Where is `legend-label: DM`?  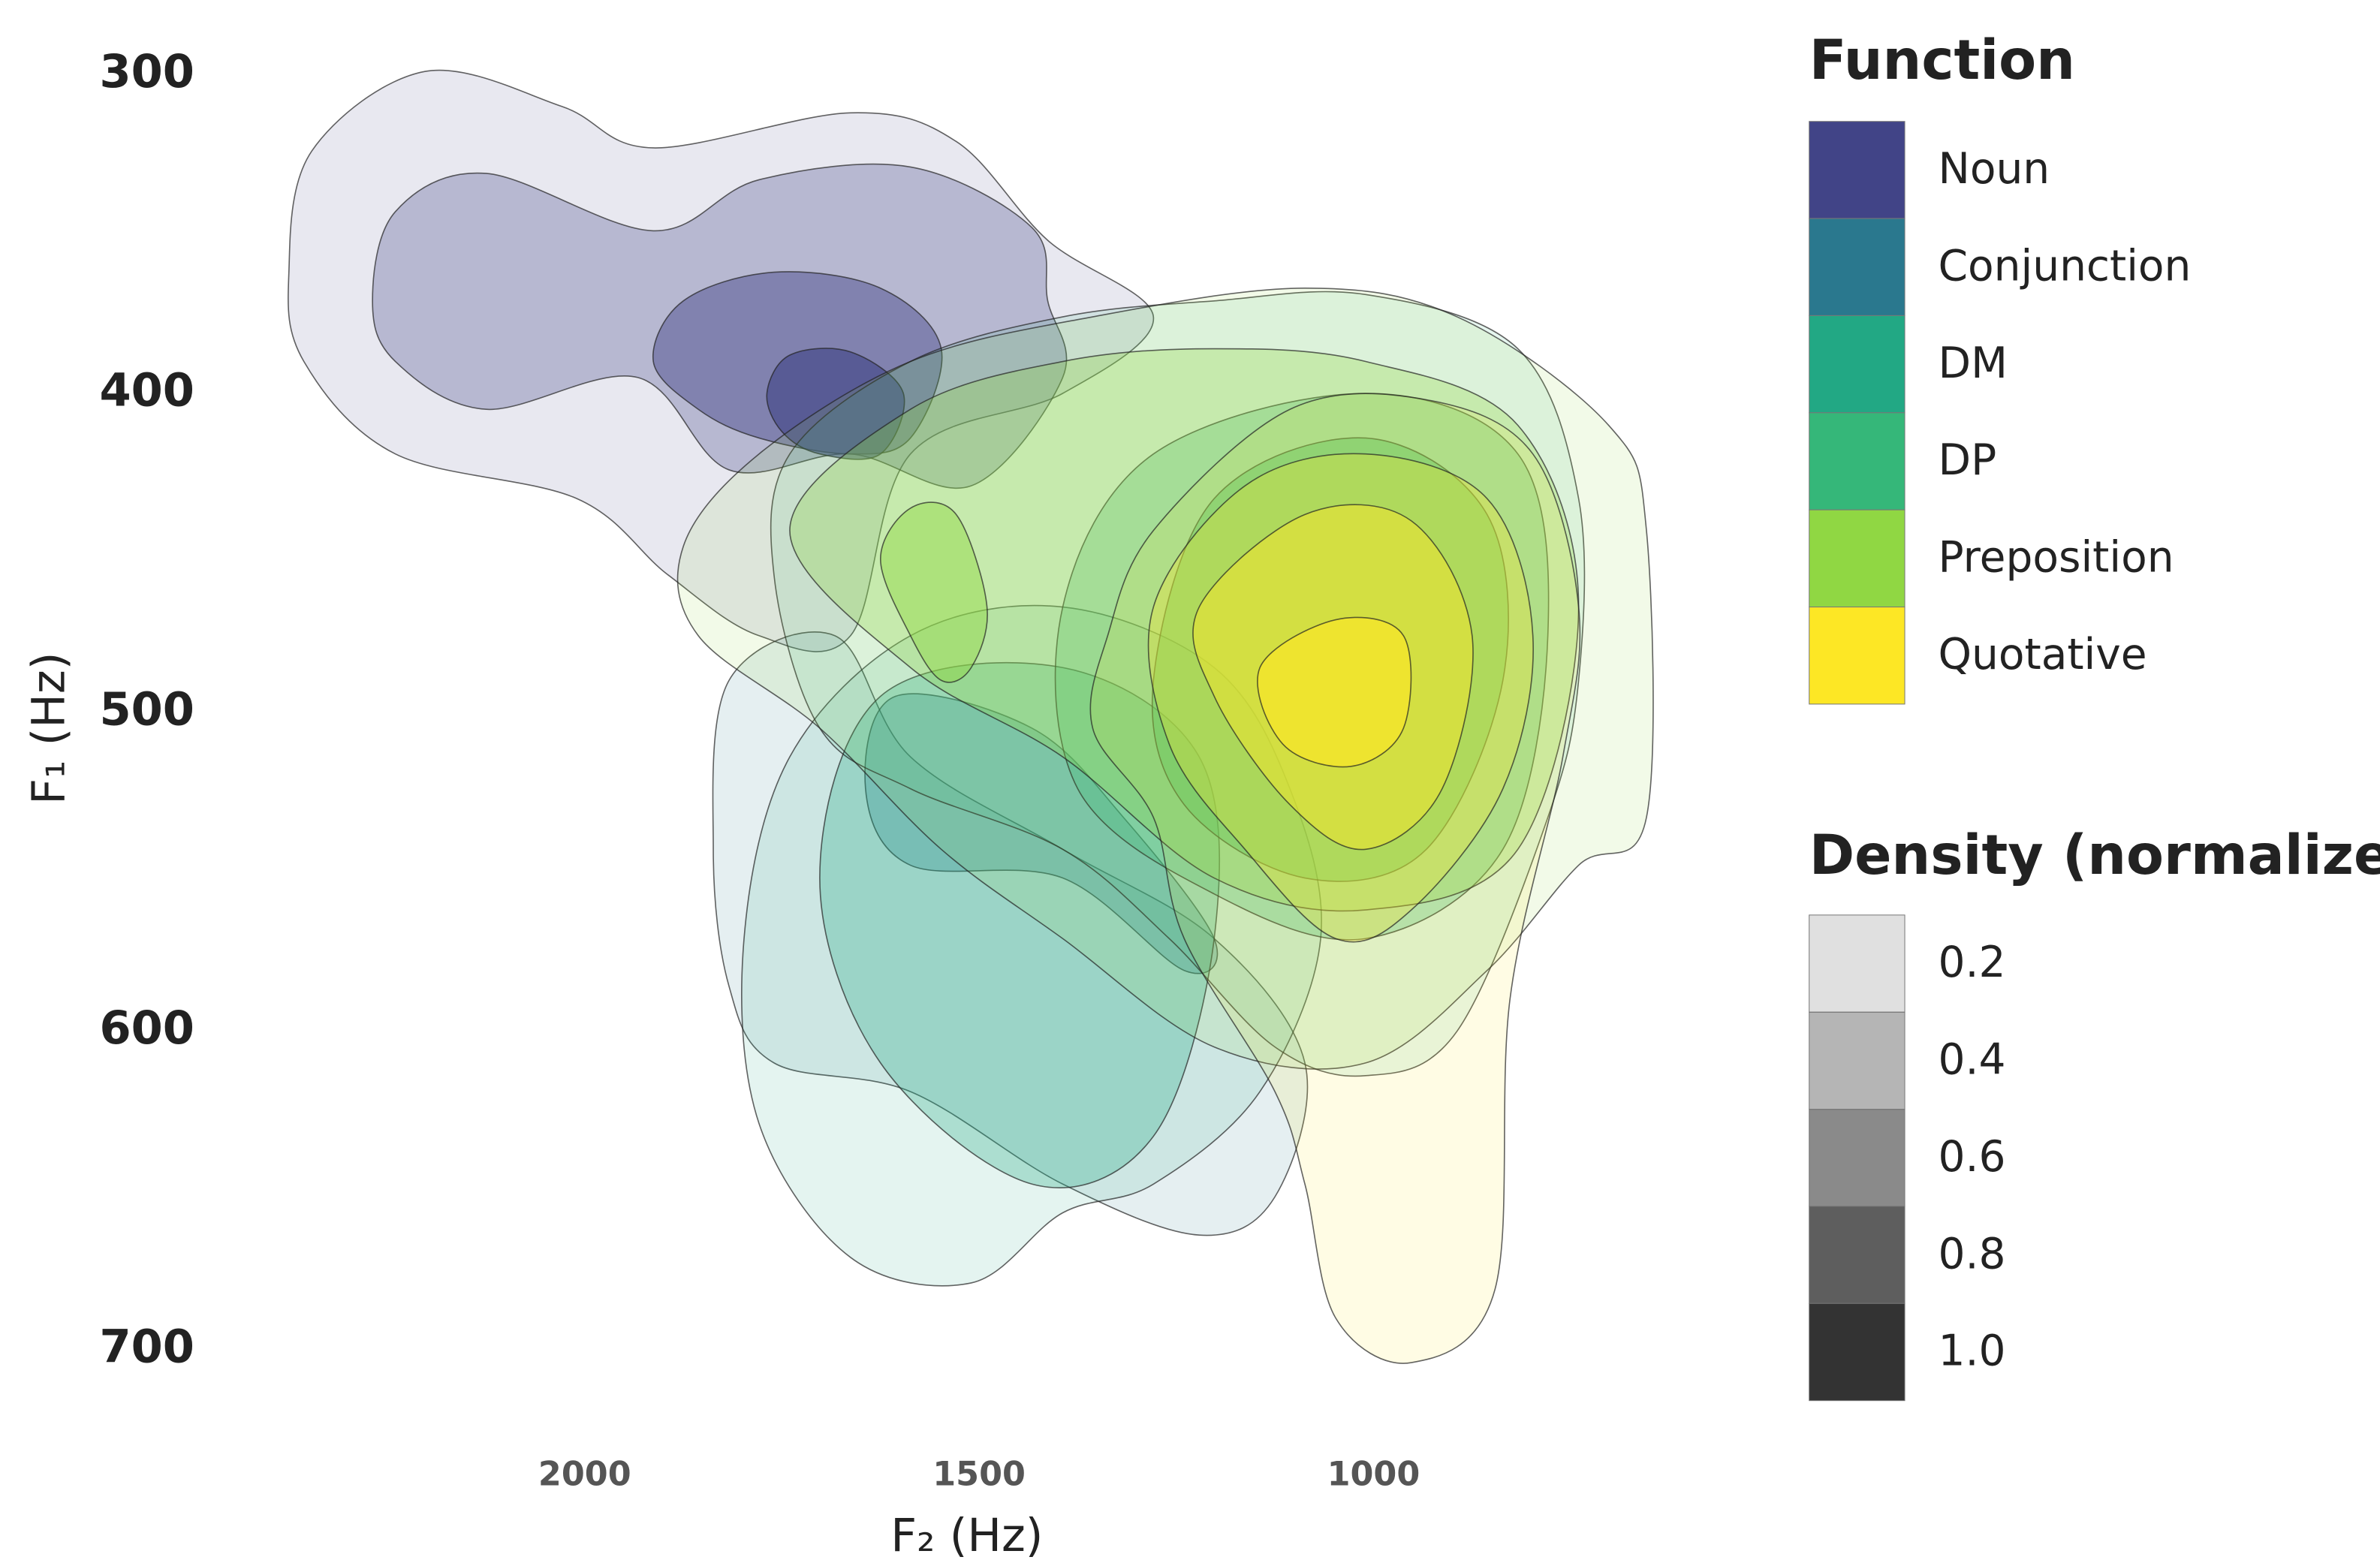
legend-label: DM is located at coordinates (1973, 363).